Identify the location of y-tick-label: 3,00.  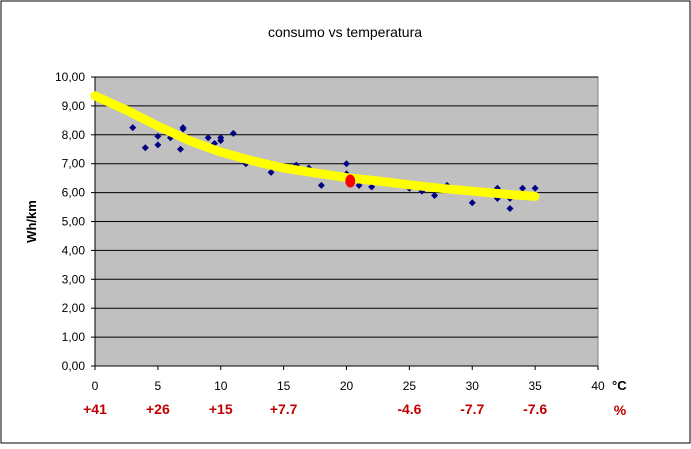
(74, 279).